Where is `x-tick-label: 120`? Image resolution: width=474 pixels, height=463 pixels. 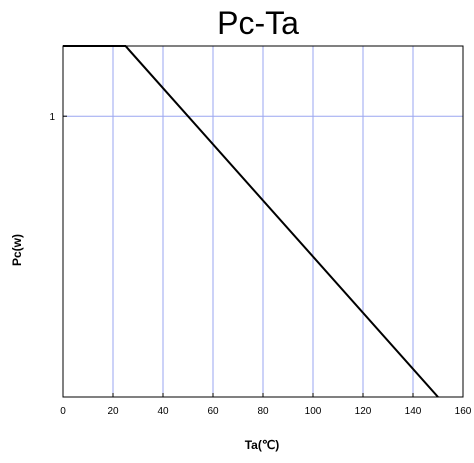
x-tick-label: 120 is located at coordinates (363, 411).